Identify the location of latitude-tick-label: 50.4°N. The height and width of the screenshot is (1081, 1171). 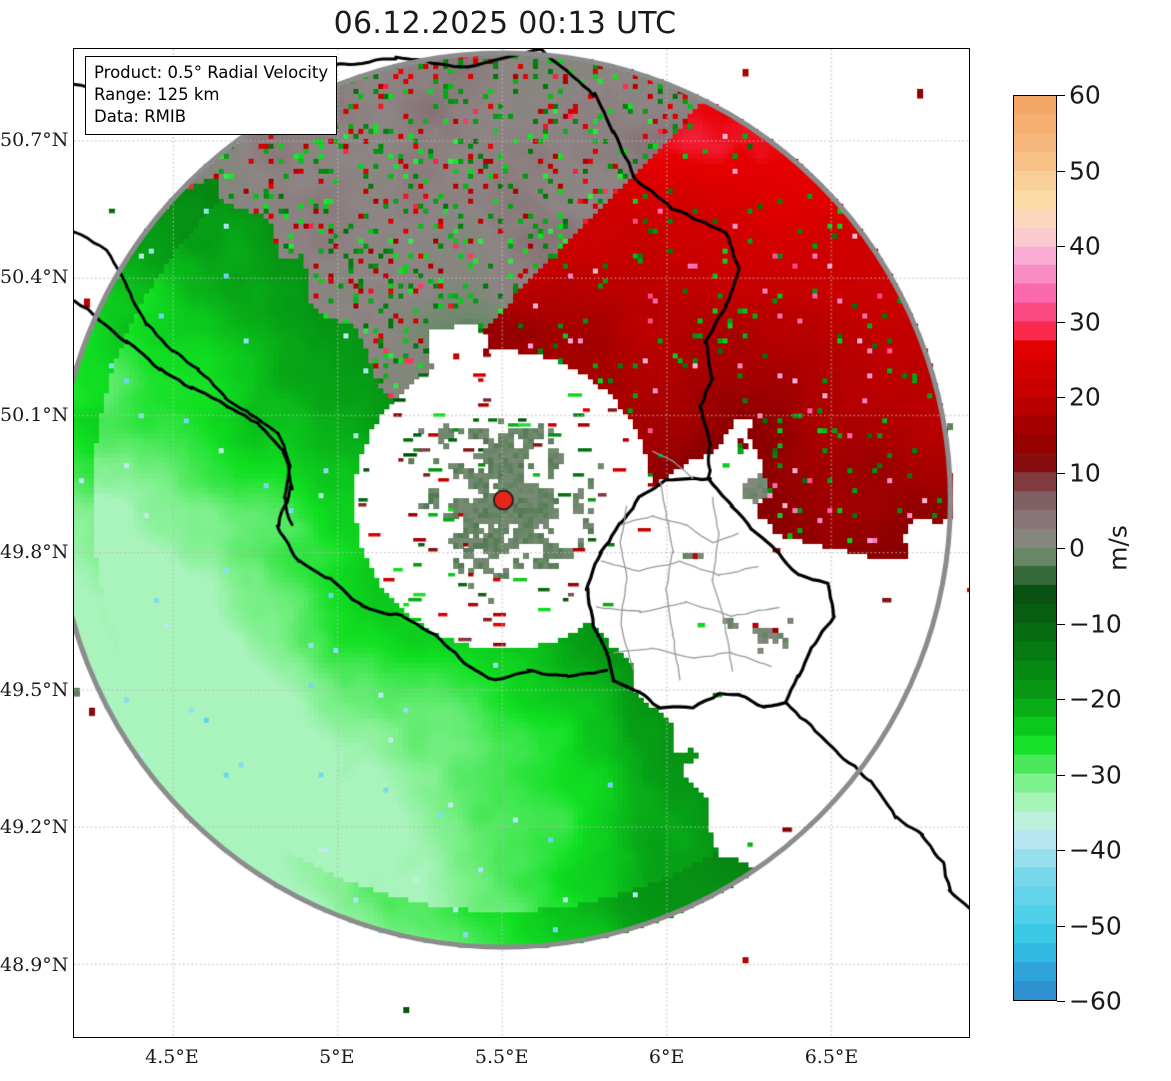
(34, 277).